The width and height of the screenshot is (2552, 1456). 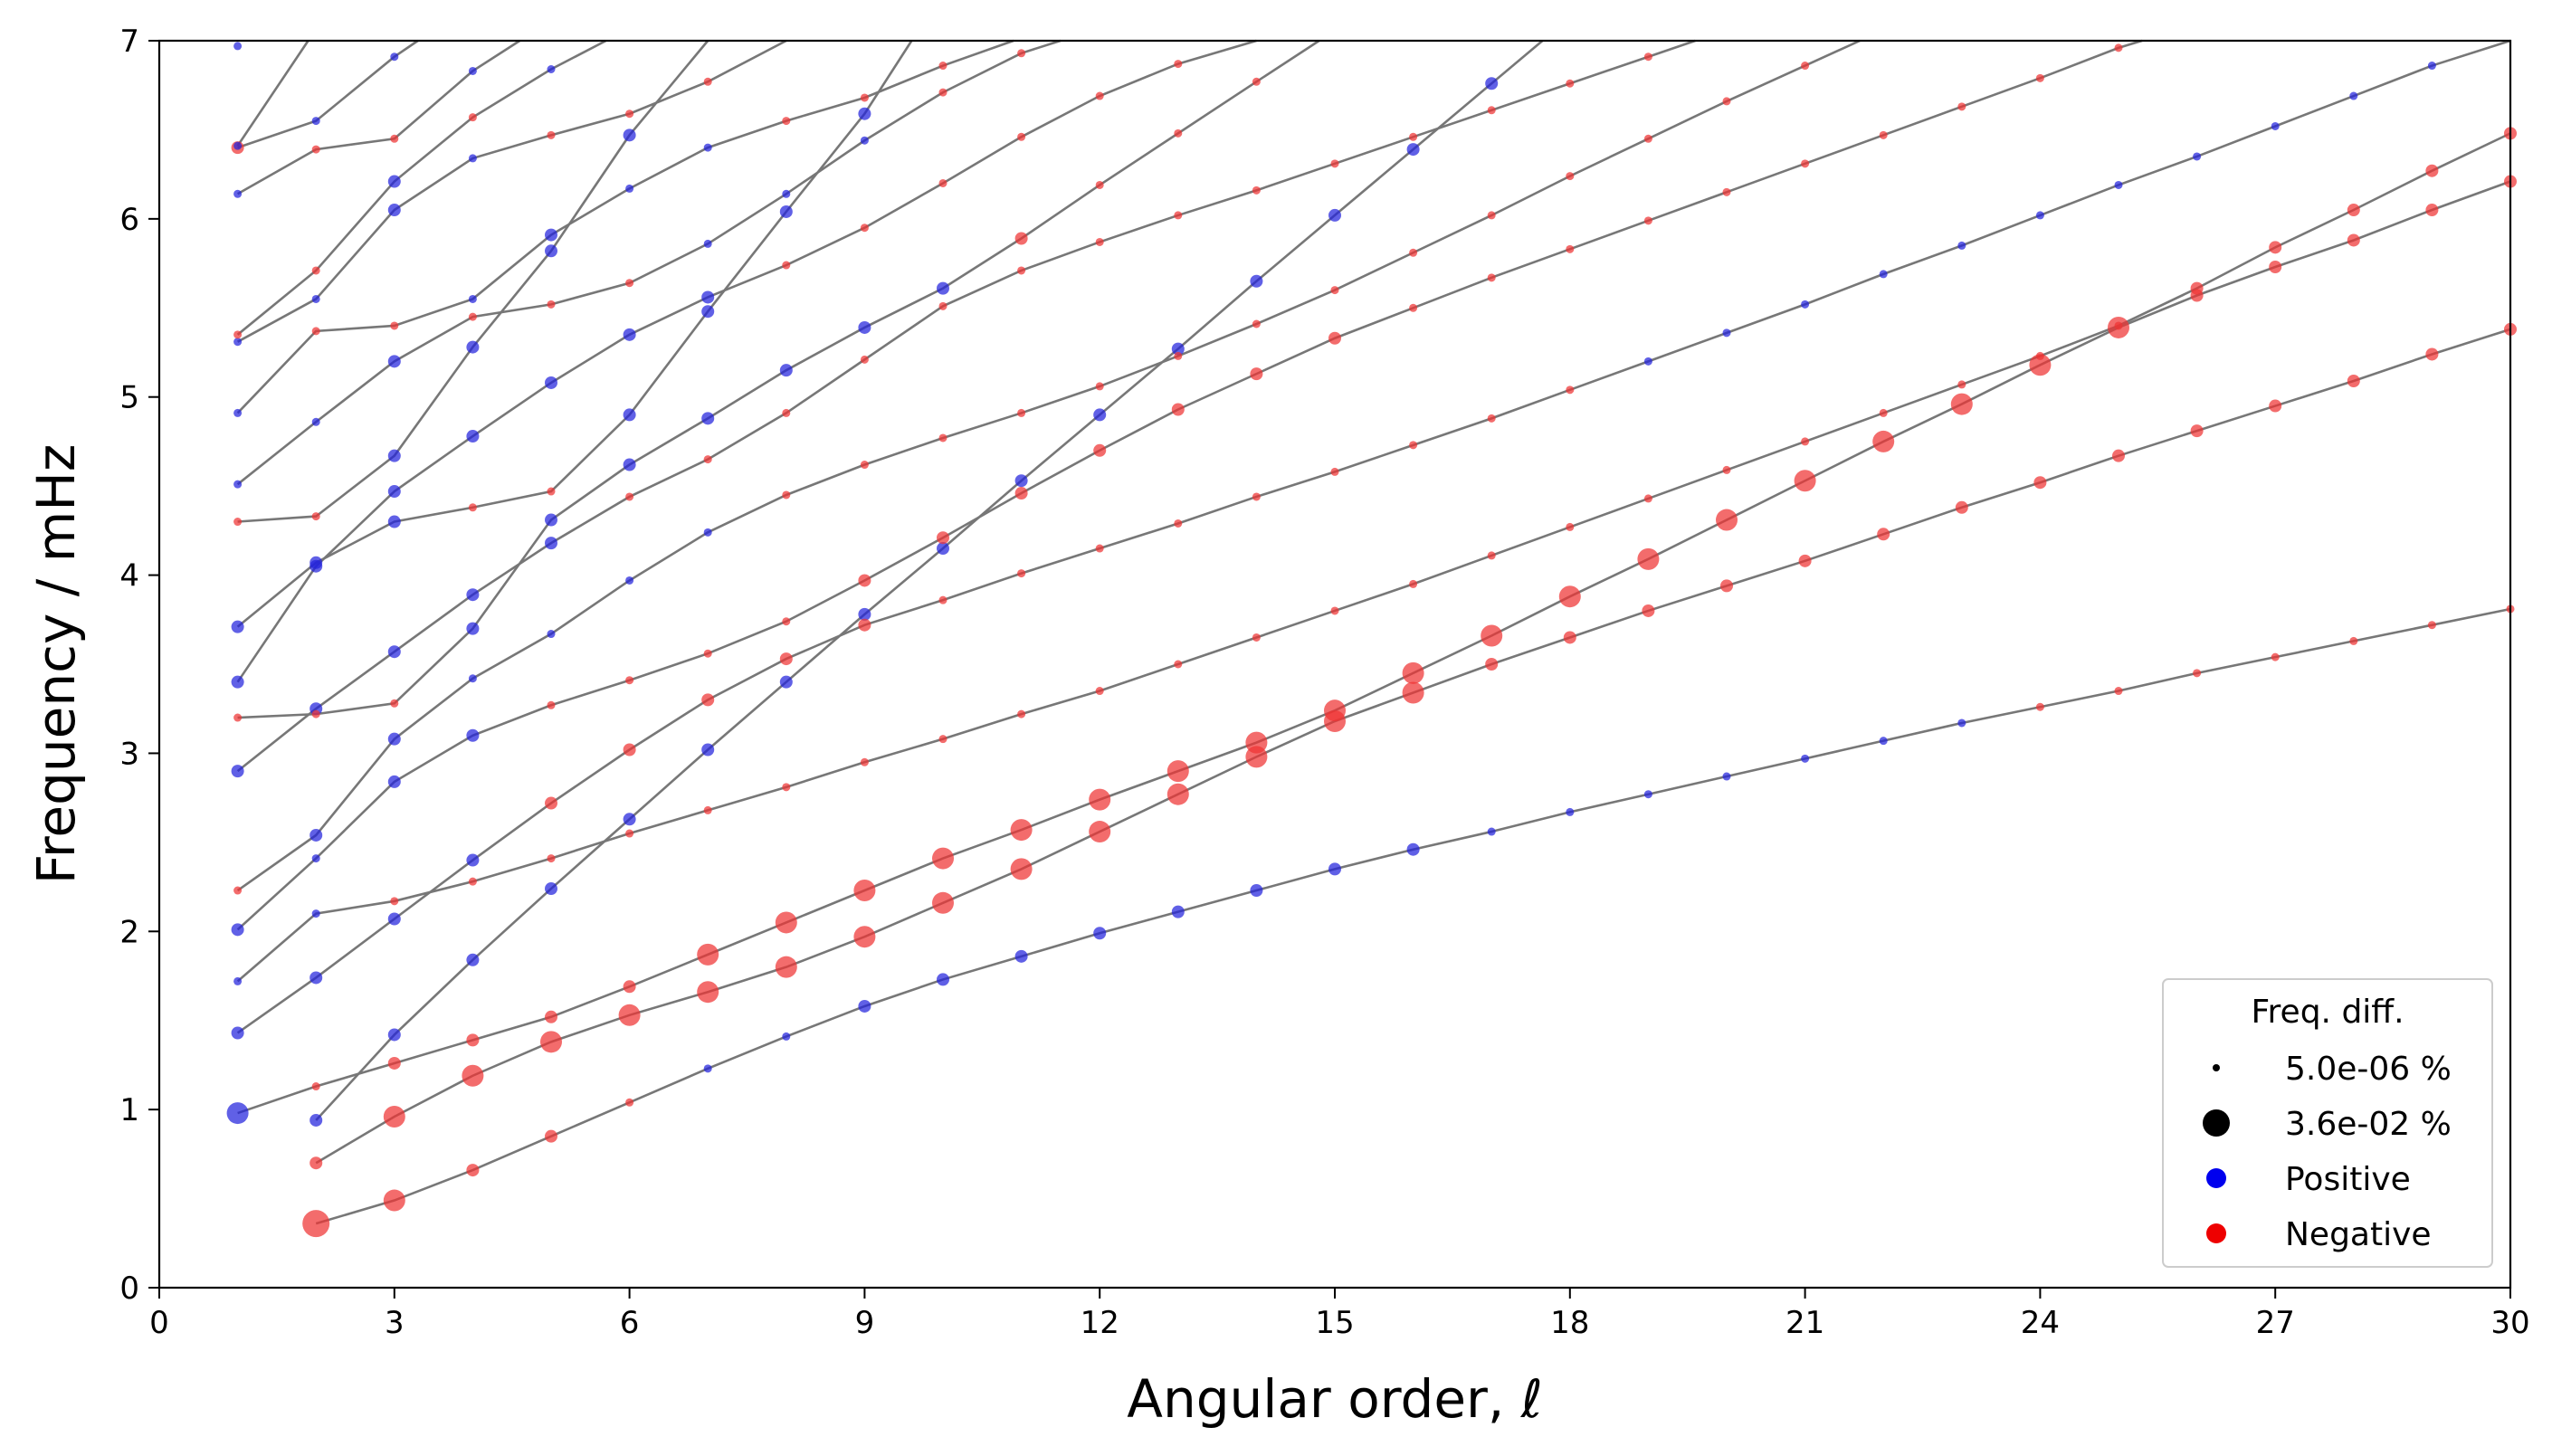 What do you see at coordinates (129, 754) in the screenshot?
I see `y-tick-label-3: 3` at bounding box center [129, 754].